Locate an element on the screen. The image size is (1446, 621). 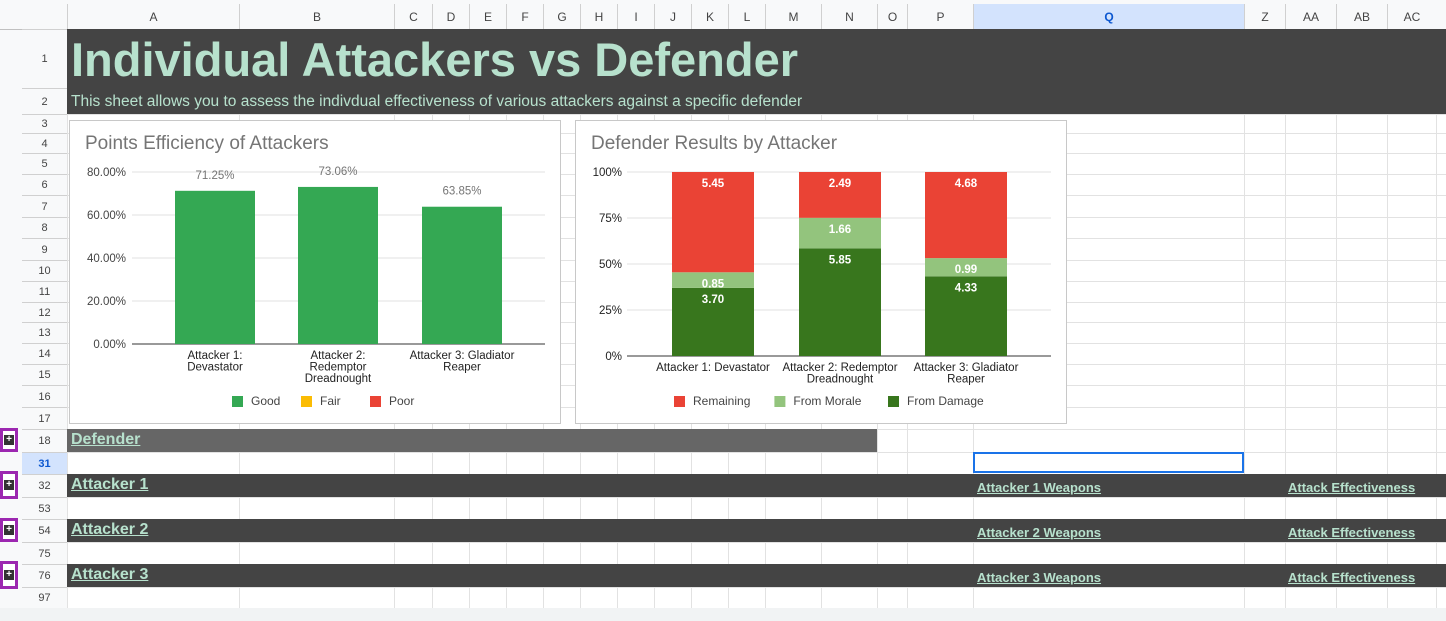
row-header-76: 76 is located at coordinates (44, 575).